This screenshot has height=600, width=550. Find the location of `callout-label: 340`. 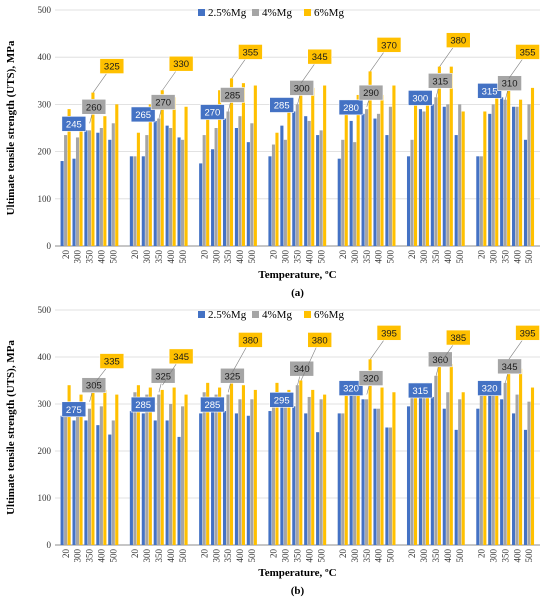

callout-label: 340 is located at coordinates (302, 369).